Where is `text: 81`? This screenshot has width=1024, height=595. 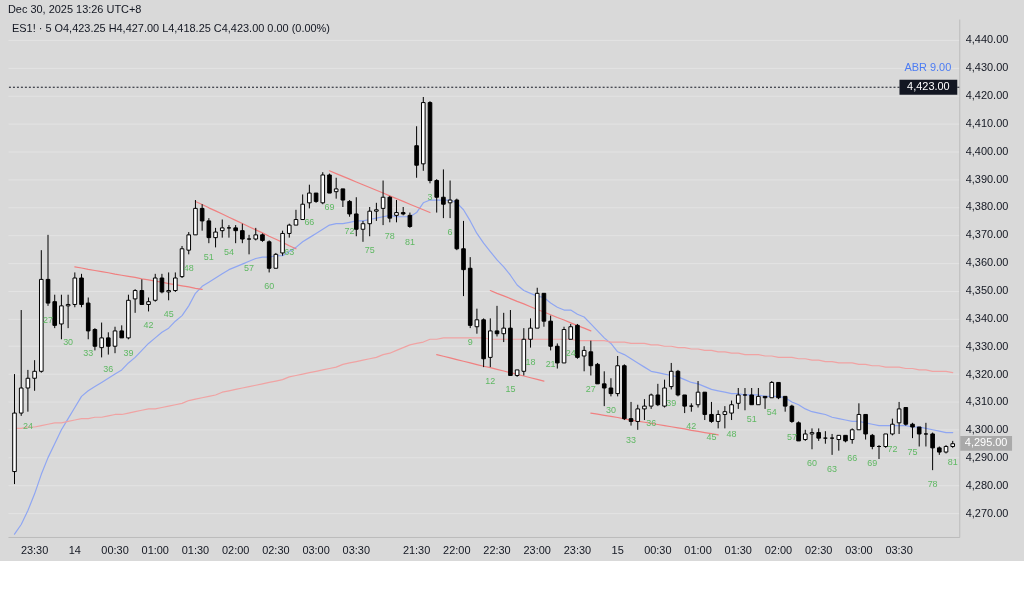 text: 81 is located at coordinates (952, 461).